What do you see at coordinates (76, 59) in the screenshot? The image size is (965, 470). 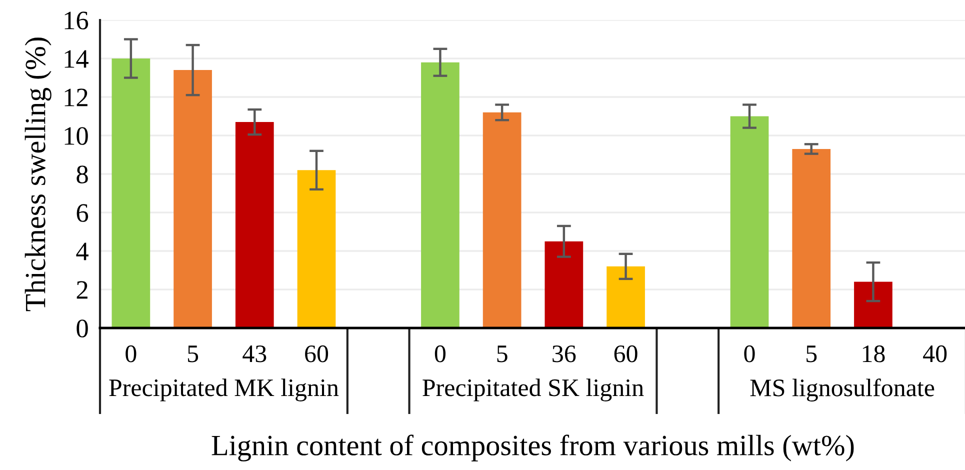 I see `y-tick-label: 14` at bounding box center [76, 59].